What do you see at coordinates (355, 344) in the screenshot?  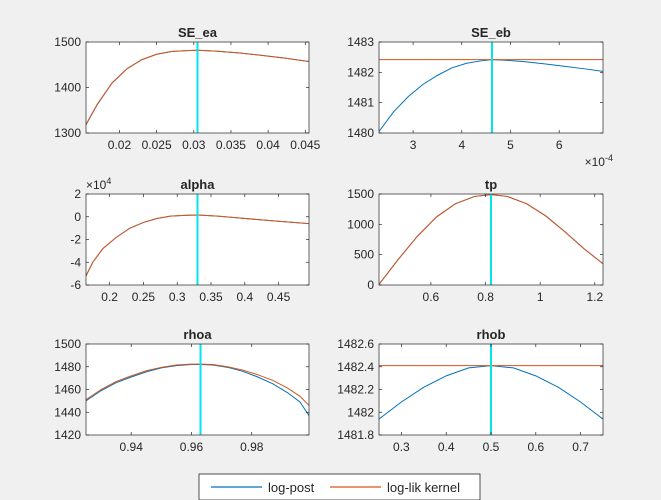 I see `y-tick-label: 1482.6` at bounding box center [355, 344].